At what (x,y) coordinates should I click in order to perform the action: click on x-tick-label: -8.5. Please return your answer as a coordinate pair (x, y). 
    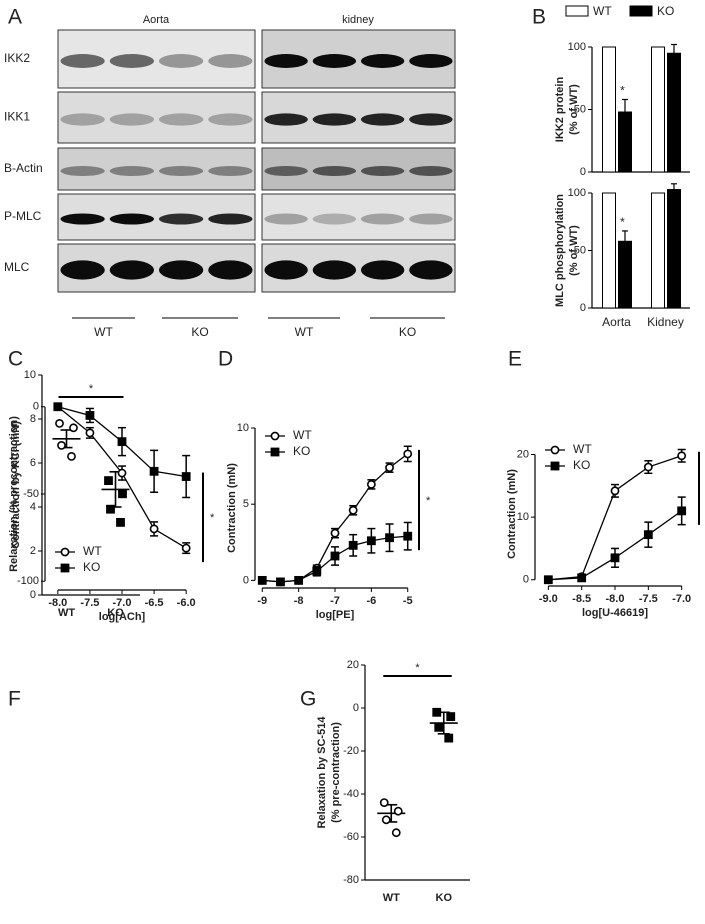
    Looking at the image, I should click on (581, 599).